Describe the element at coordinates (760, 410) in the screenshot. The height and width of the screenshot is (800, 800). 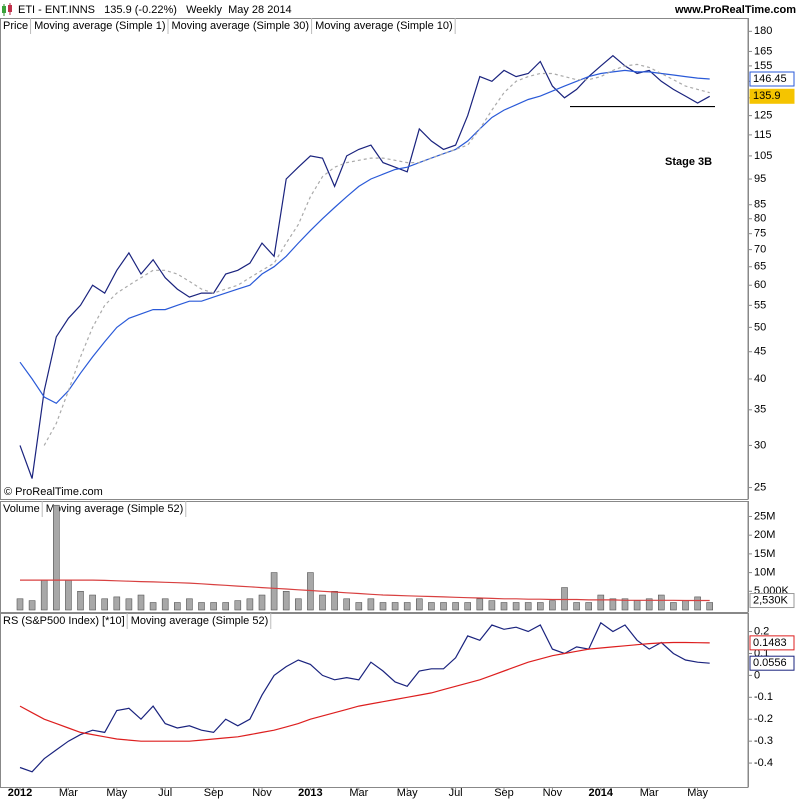
I see `y-tick-label: 35` at that location.